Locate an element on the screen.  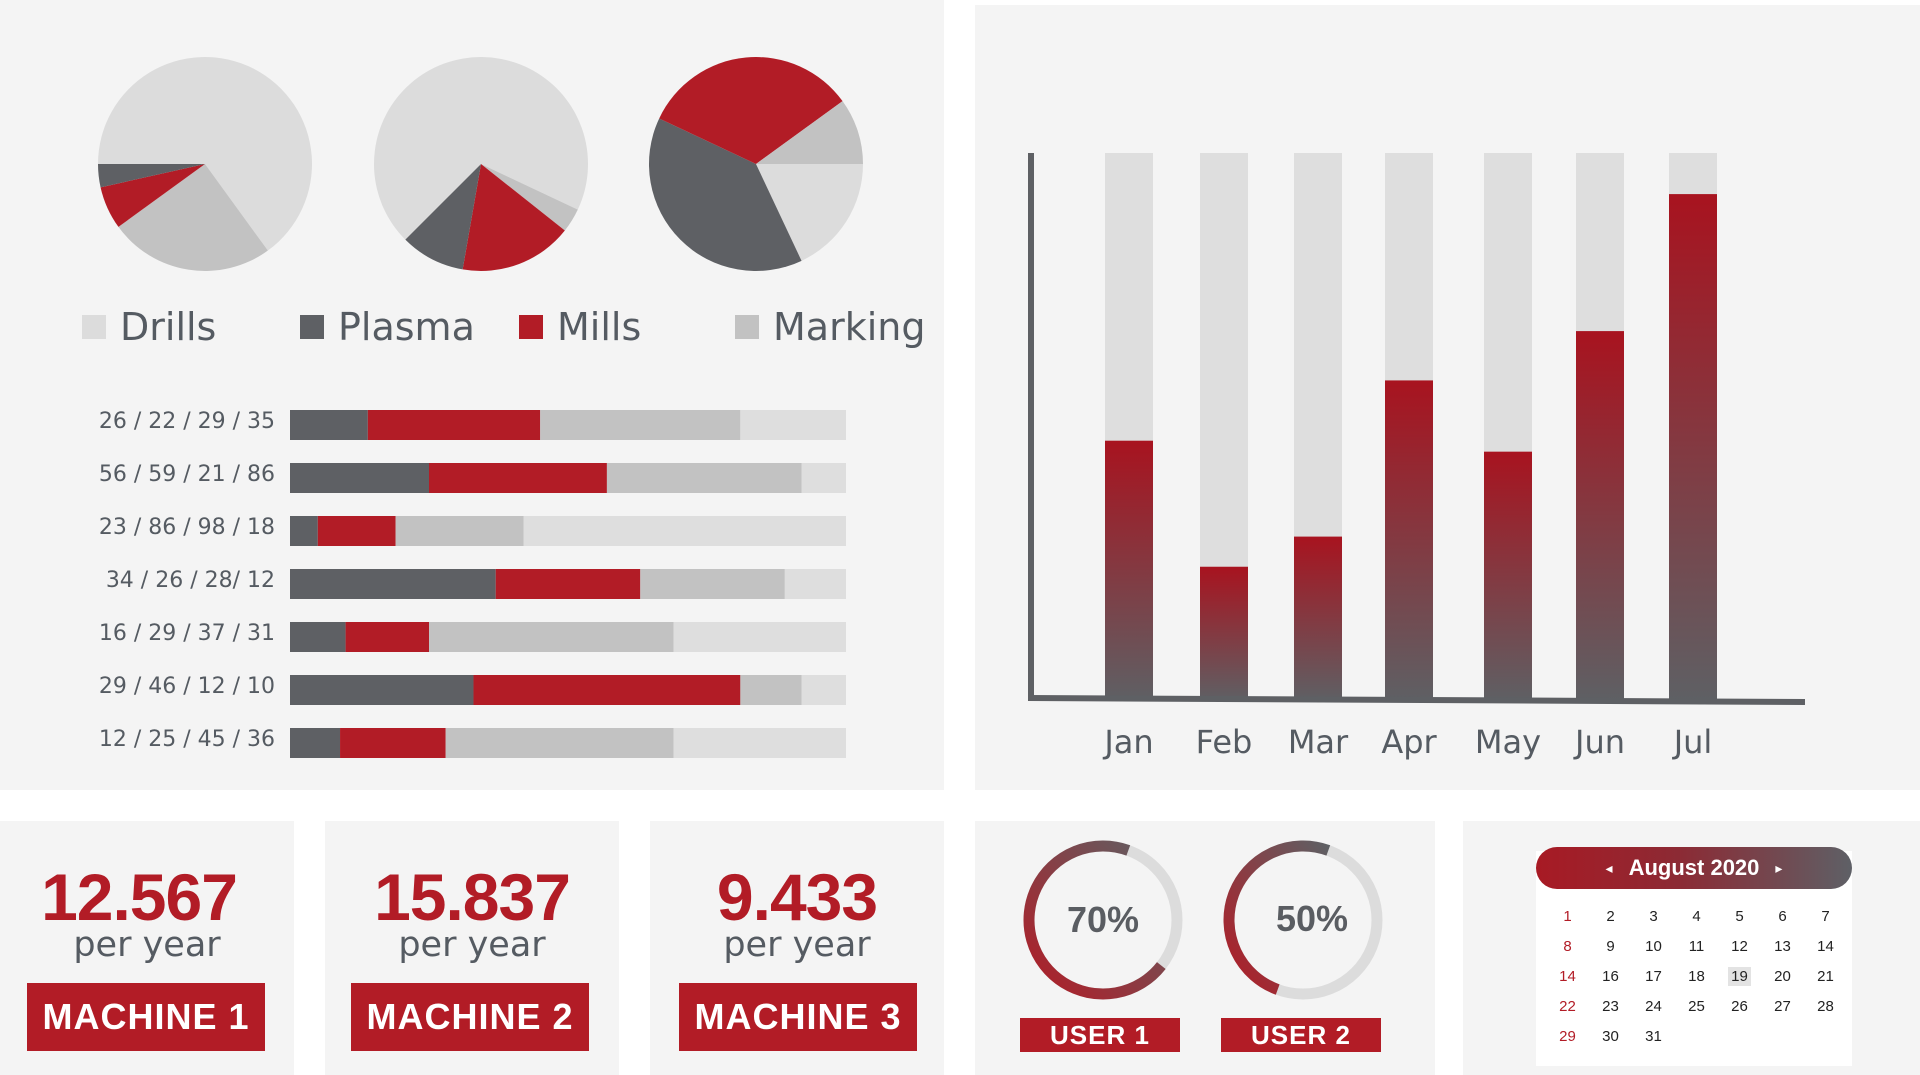
legend-item-plasma: Plasma is located at coordinates (387, 327).